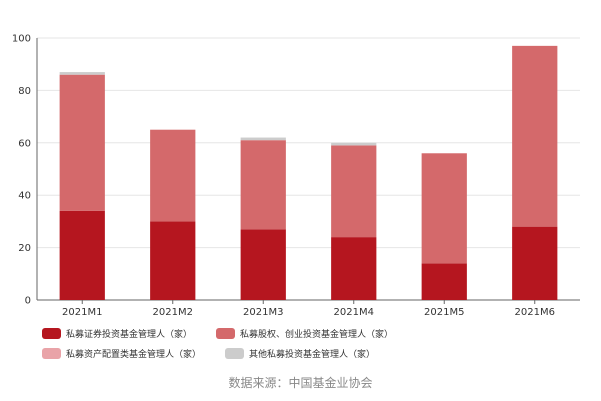 This screenshot has width=601, height=401. I want to click on legend-label: 私募股权、创业投资基金管理人（家）, so click(317, 334).